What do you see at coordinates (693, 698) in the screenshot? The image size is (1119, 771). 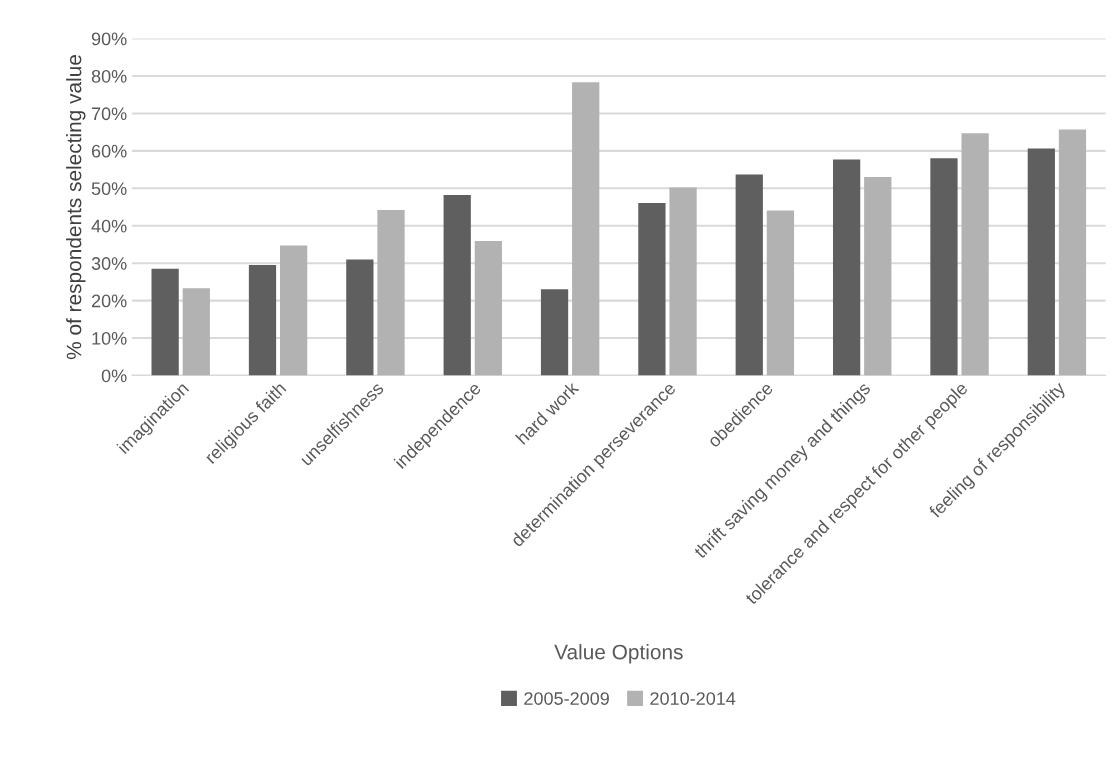 I see `legend-label: 2010-2014` at bounding box center [693, 698].